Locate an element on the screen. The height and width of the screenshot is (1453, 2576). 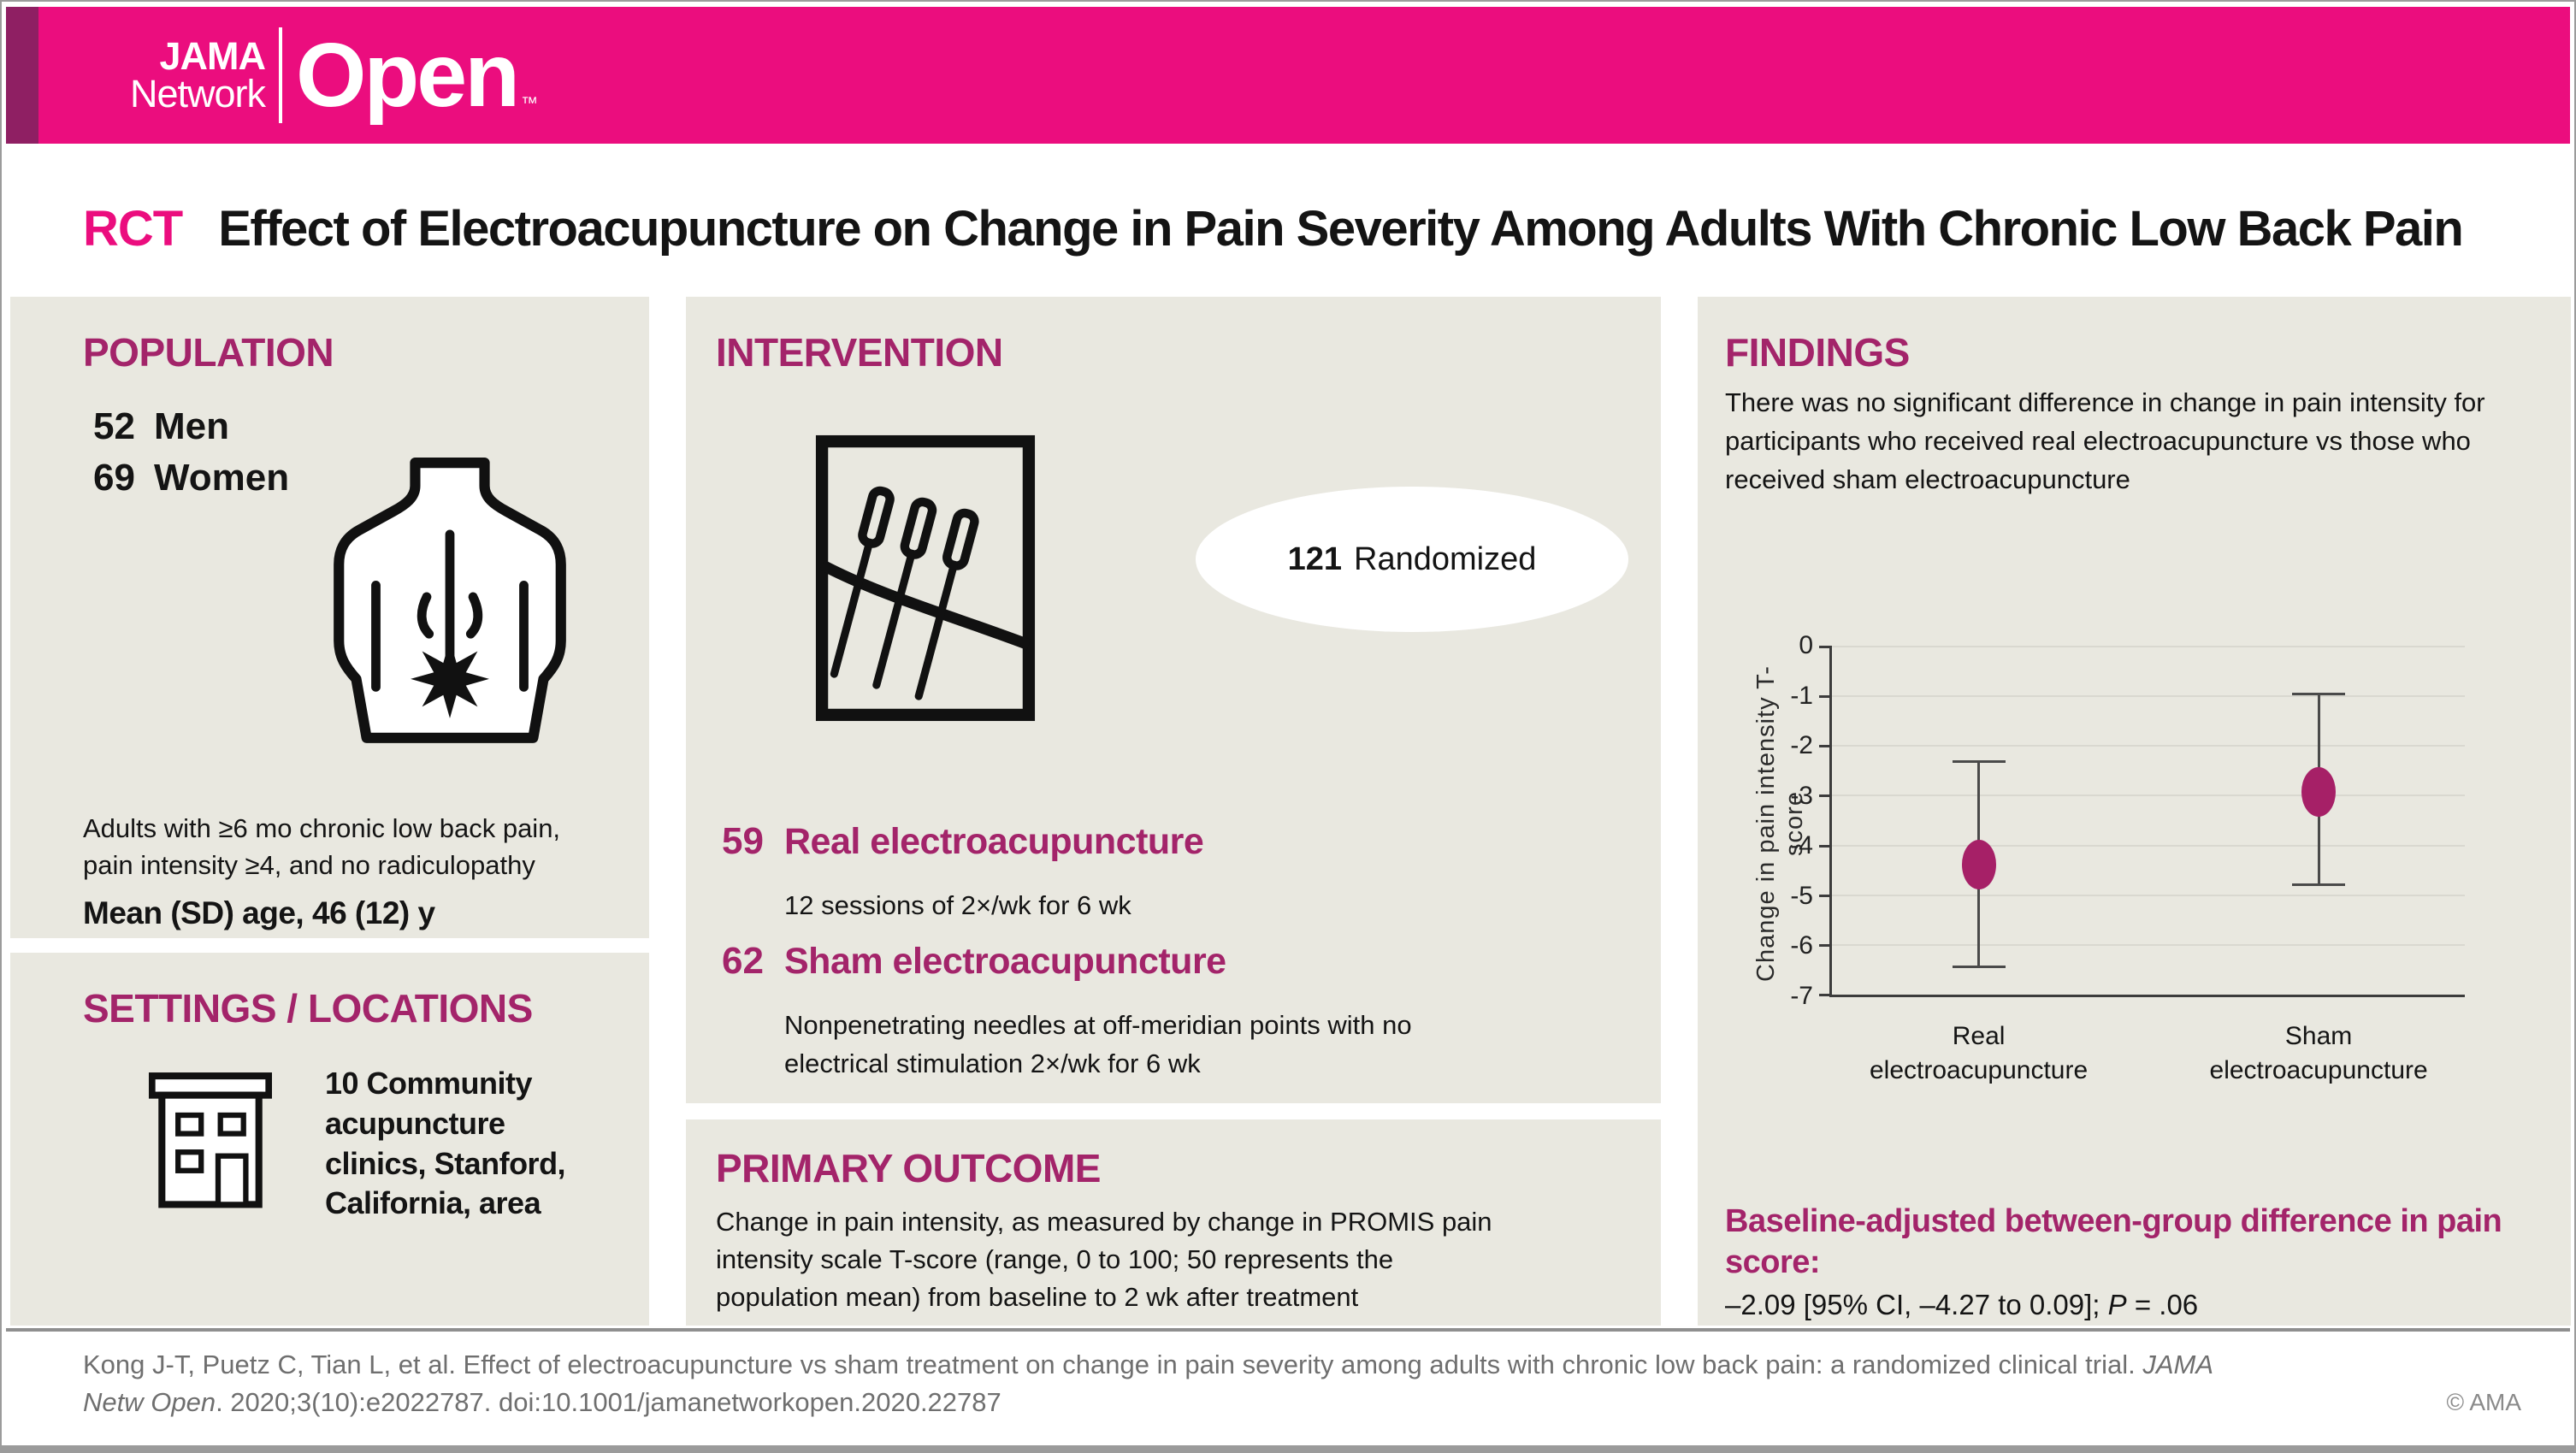
clinic-building-icon is located at coordinates (210, 1140).